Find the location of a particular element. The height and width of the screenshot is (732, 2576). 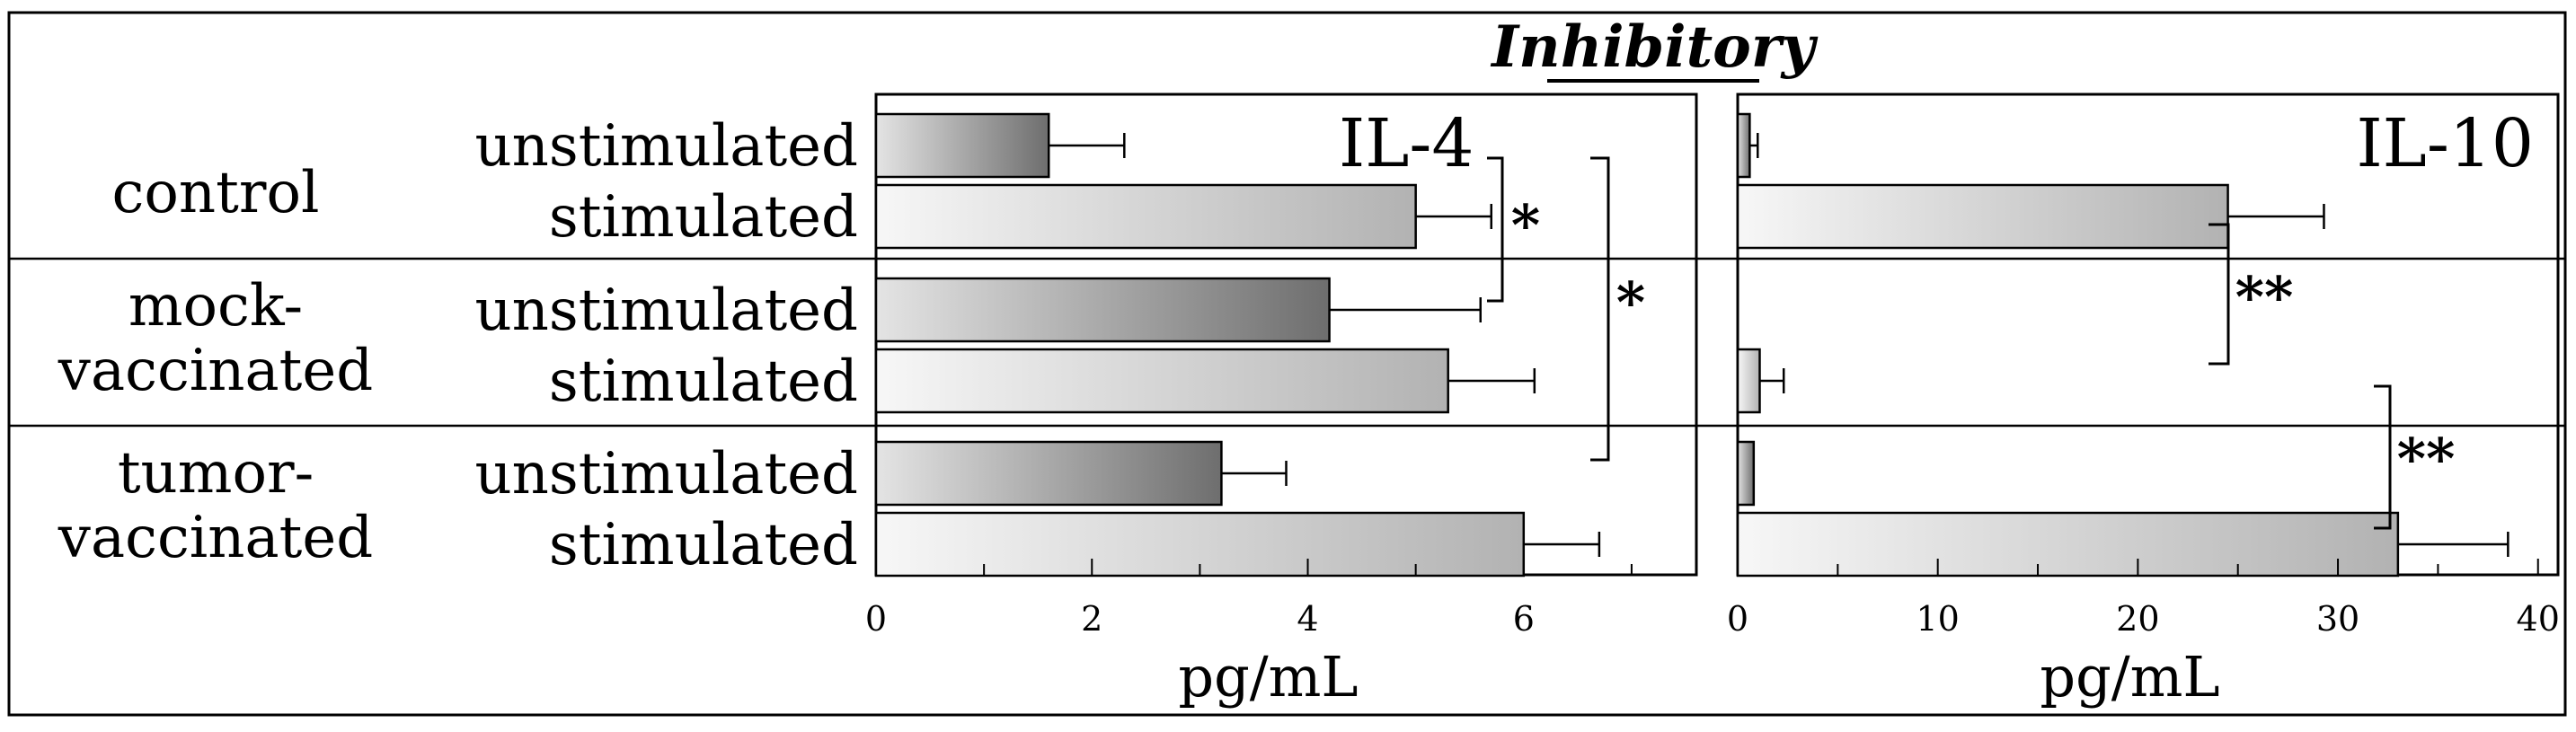

panel-title: IL-4 is located at coordinates (1406, 143).